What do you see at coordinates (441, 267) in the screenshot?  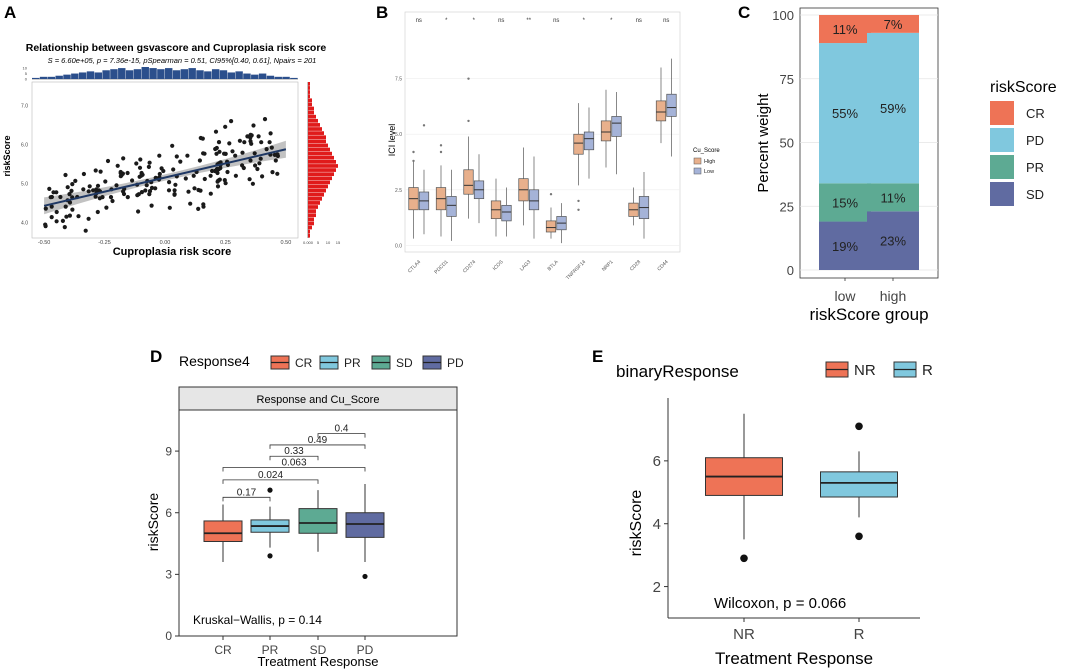 I see `chart-b-x-tick: PDCD1` at bounding box center [441, 267].